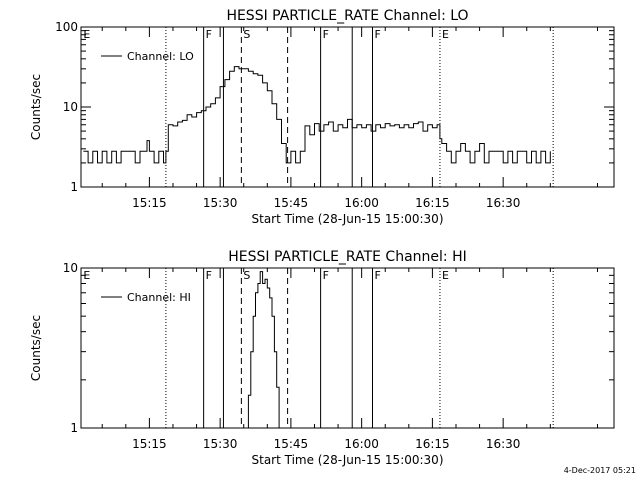 The image size is (640, 480). What do you see at coordinates (159, 297) in the screenshot?
I see `legend-label: Channel: HI` at bounding box center [159, 297].